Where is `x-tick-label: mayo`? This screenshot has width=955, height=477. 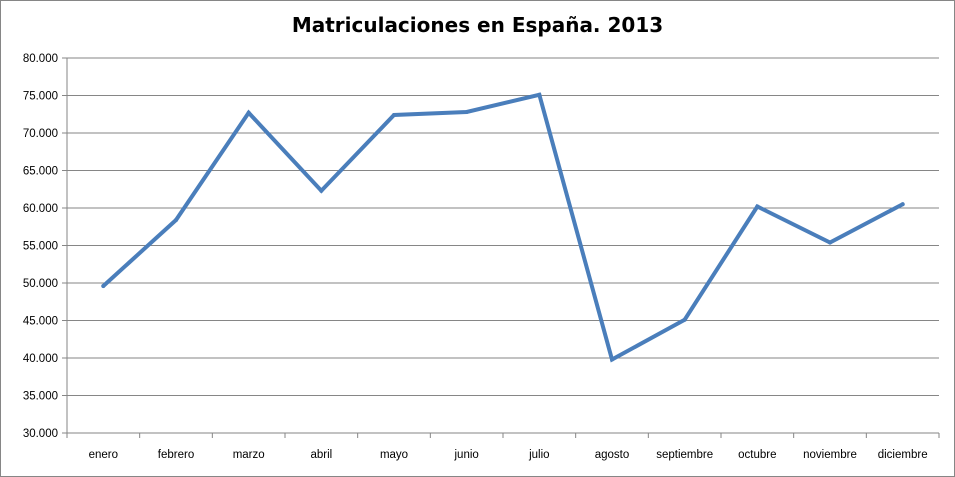 x-tick-label: mayo is located at coordinates (394, 455).